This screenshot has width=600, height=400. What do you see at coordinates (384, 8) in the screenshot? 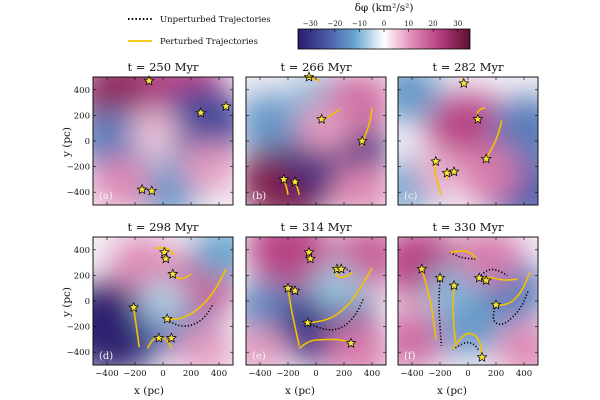
I see `colorbar-label: δφ (km²/s²)` at bounding box center [384, 8].